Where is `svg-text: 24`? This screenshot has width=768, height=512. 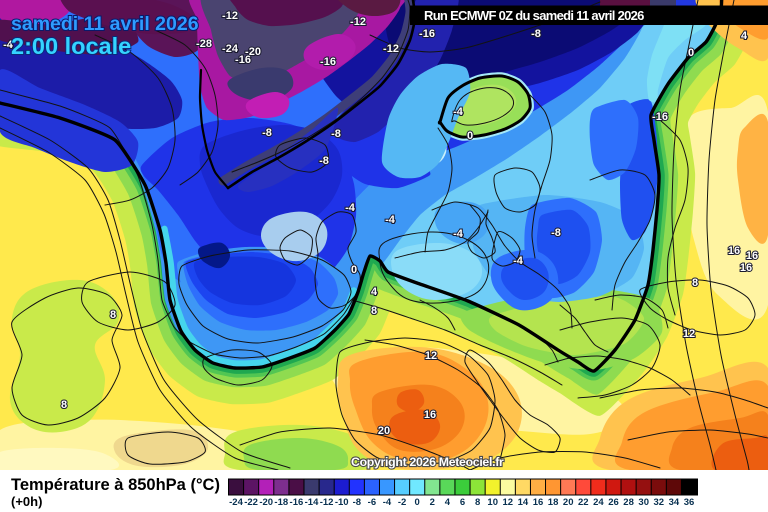 svg-text: 24 is located at coordinates (598, 502).